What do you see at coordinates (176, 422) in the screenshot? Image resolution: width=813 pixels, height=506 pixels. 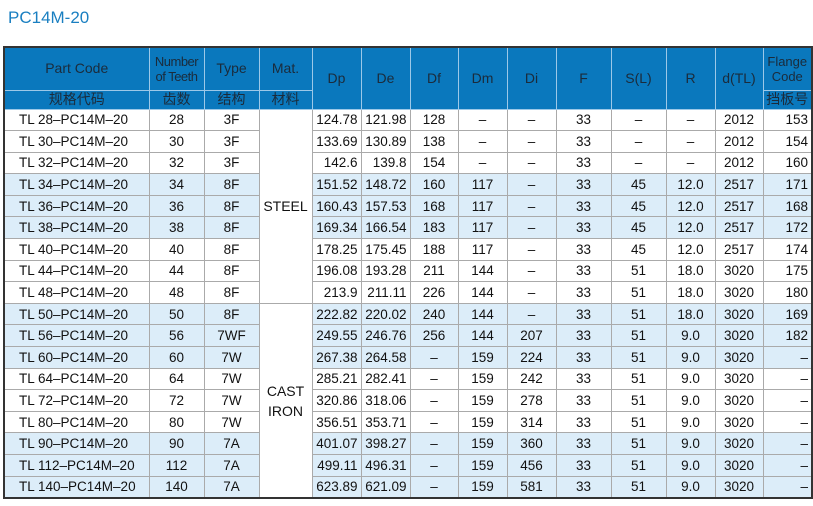 I see `cell-teeth: 80` at bounding box center [176, 422].